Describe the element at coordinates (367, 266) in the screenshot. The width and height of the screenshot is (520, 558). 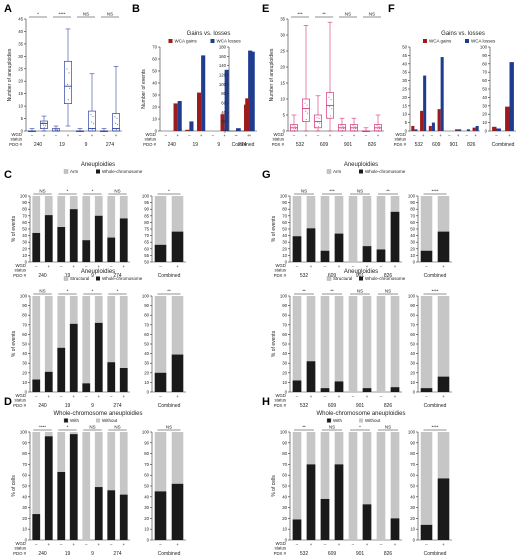
I see `panel-g-wgd-sign: +` at that location.